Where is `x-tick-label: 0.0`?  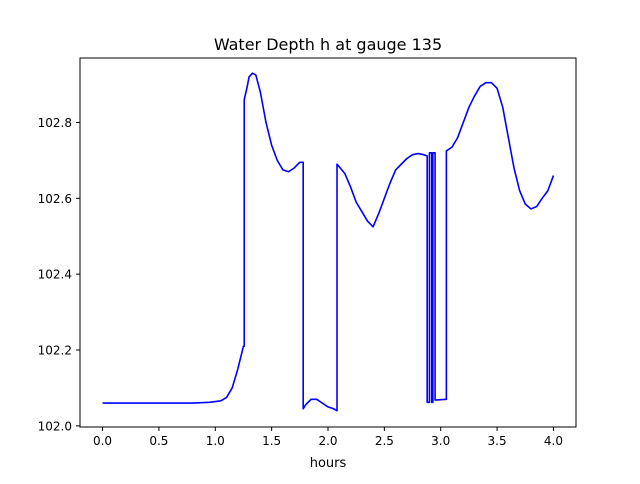 x-tick-label: 0.0 is located at coordinates (102, 441).